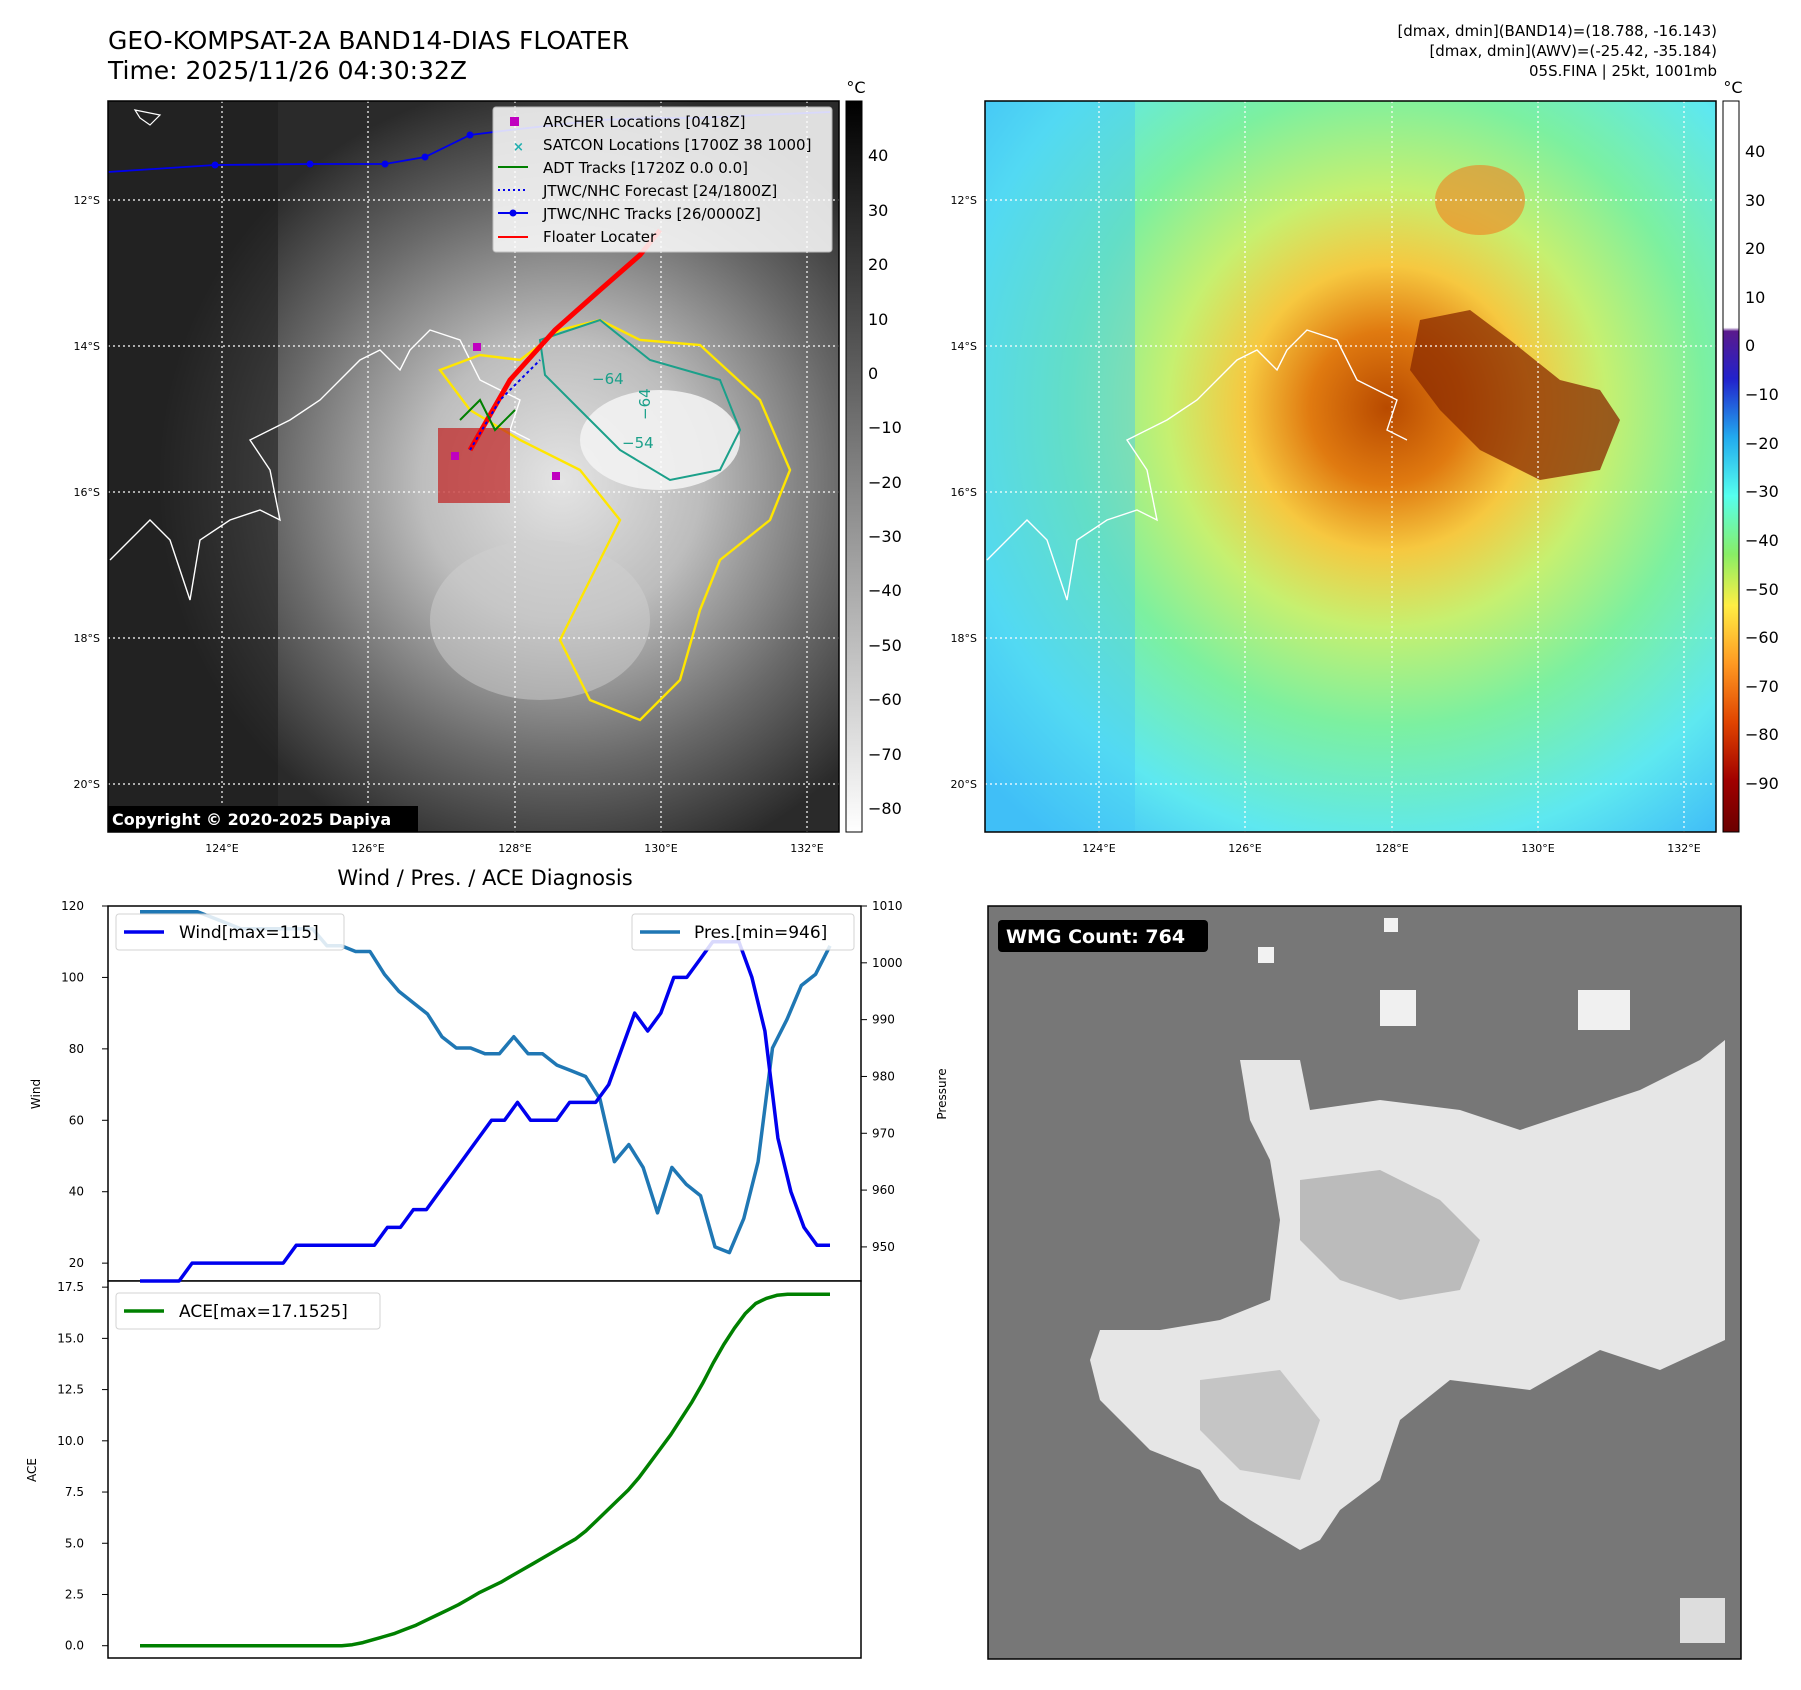 The image size is (1801, 1690). Describe the element at coordinates (644, 122) in the screenshot. I see `legend-archer: ARCHER Locations [0418Z]` at that location.